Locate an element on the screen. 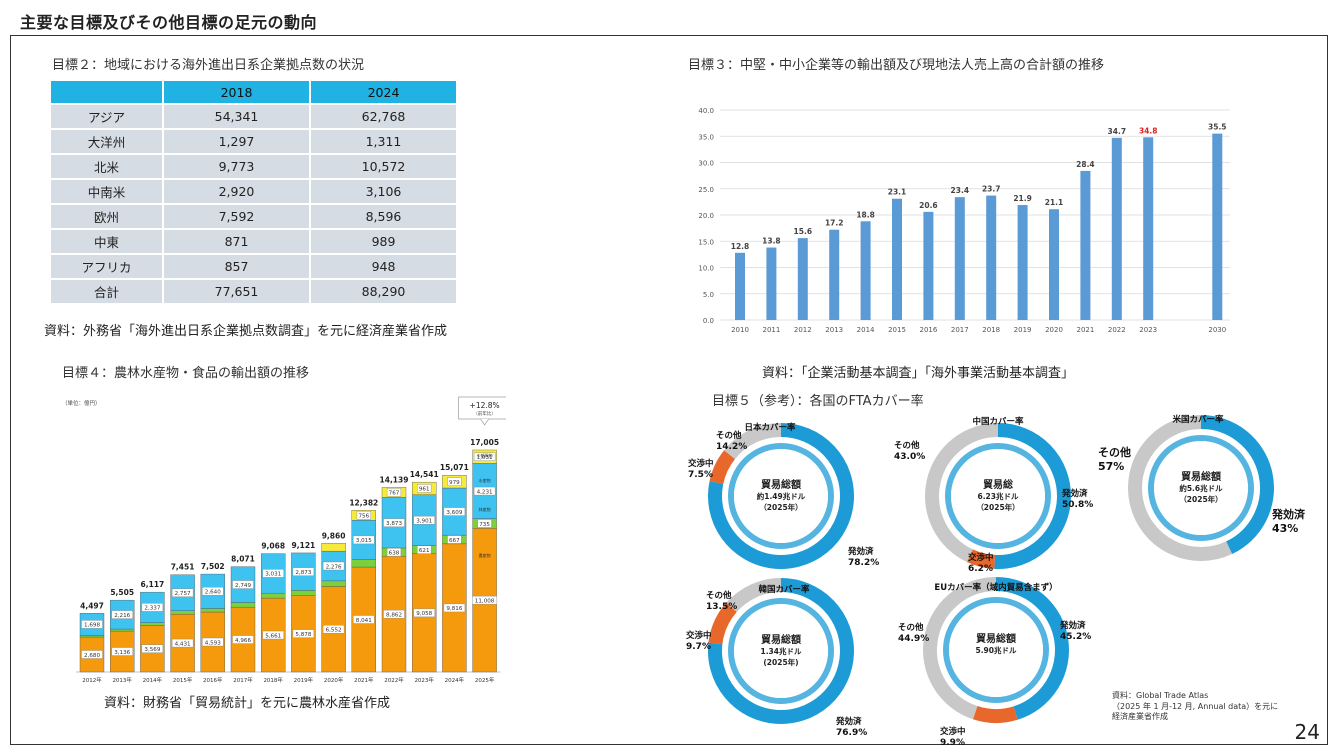 Image resolution: width=1334 pixels, height=750 pixels. segment-name-label: 少額貨物 is located at coordinates (485, 455).